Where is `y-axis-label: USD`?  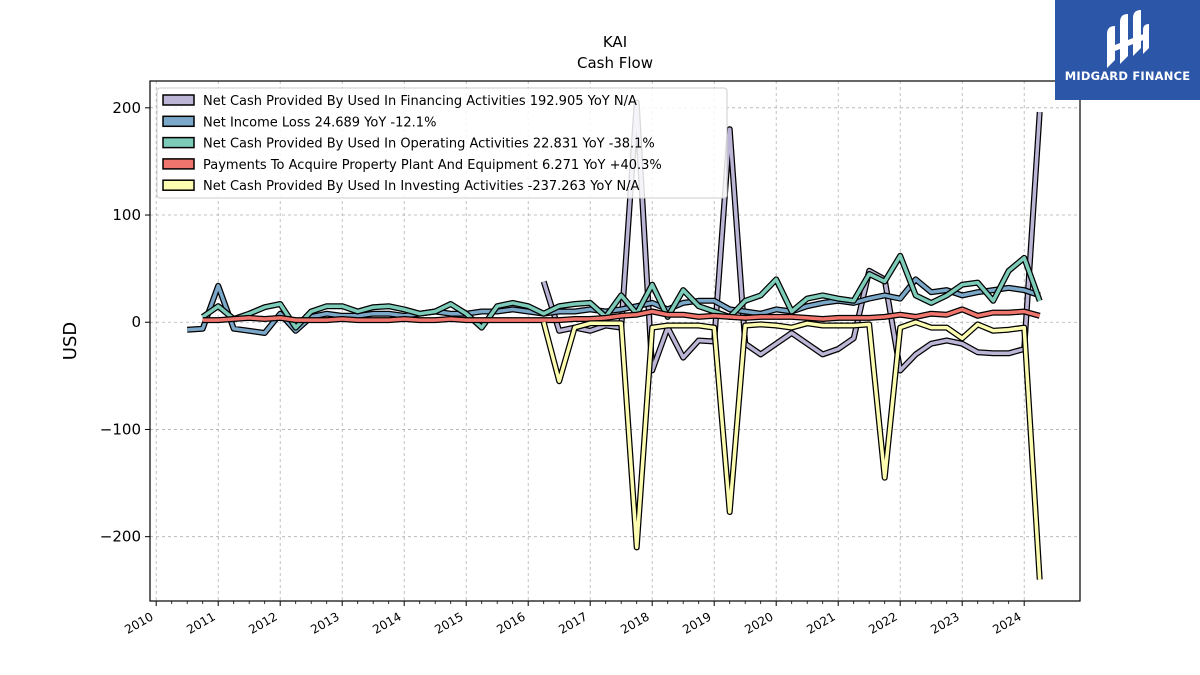 y-axis-label: USD is located at coordinates (70, 341).